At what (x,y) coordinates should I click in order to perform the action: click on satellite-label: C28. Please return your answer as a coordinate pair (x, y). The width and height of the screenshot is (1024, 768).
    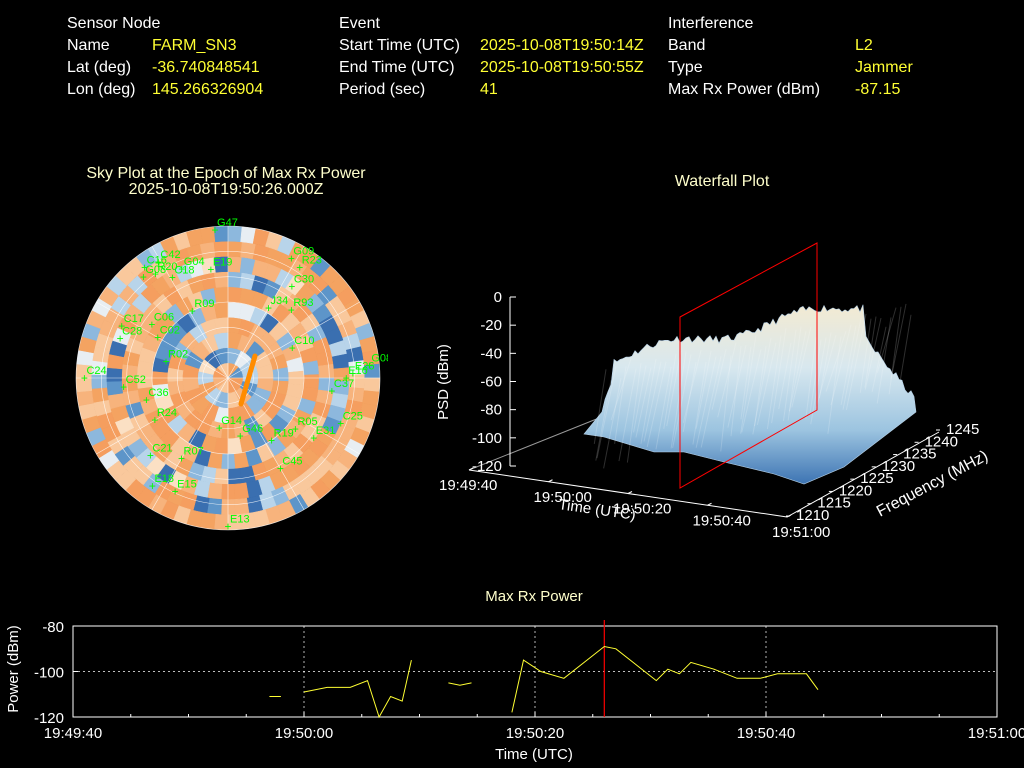
    Looking at the image, I should click on (132, 332).